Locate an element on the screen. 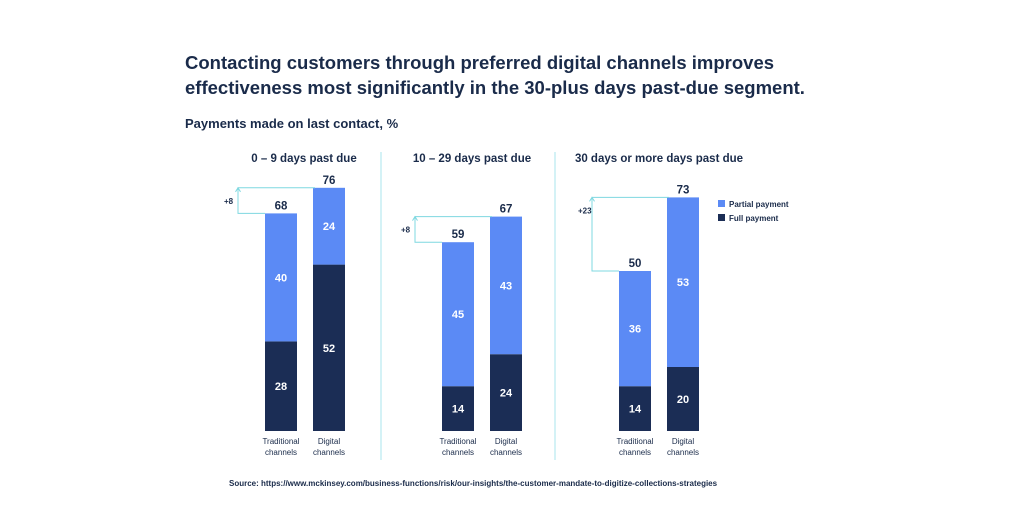  data-label: 52 is located at coordinates (329, 349).